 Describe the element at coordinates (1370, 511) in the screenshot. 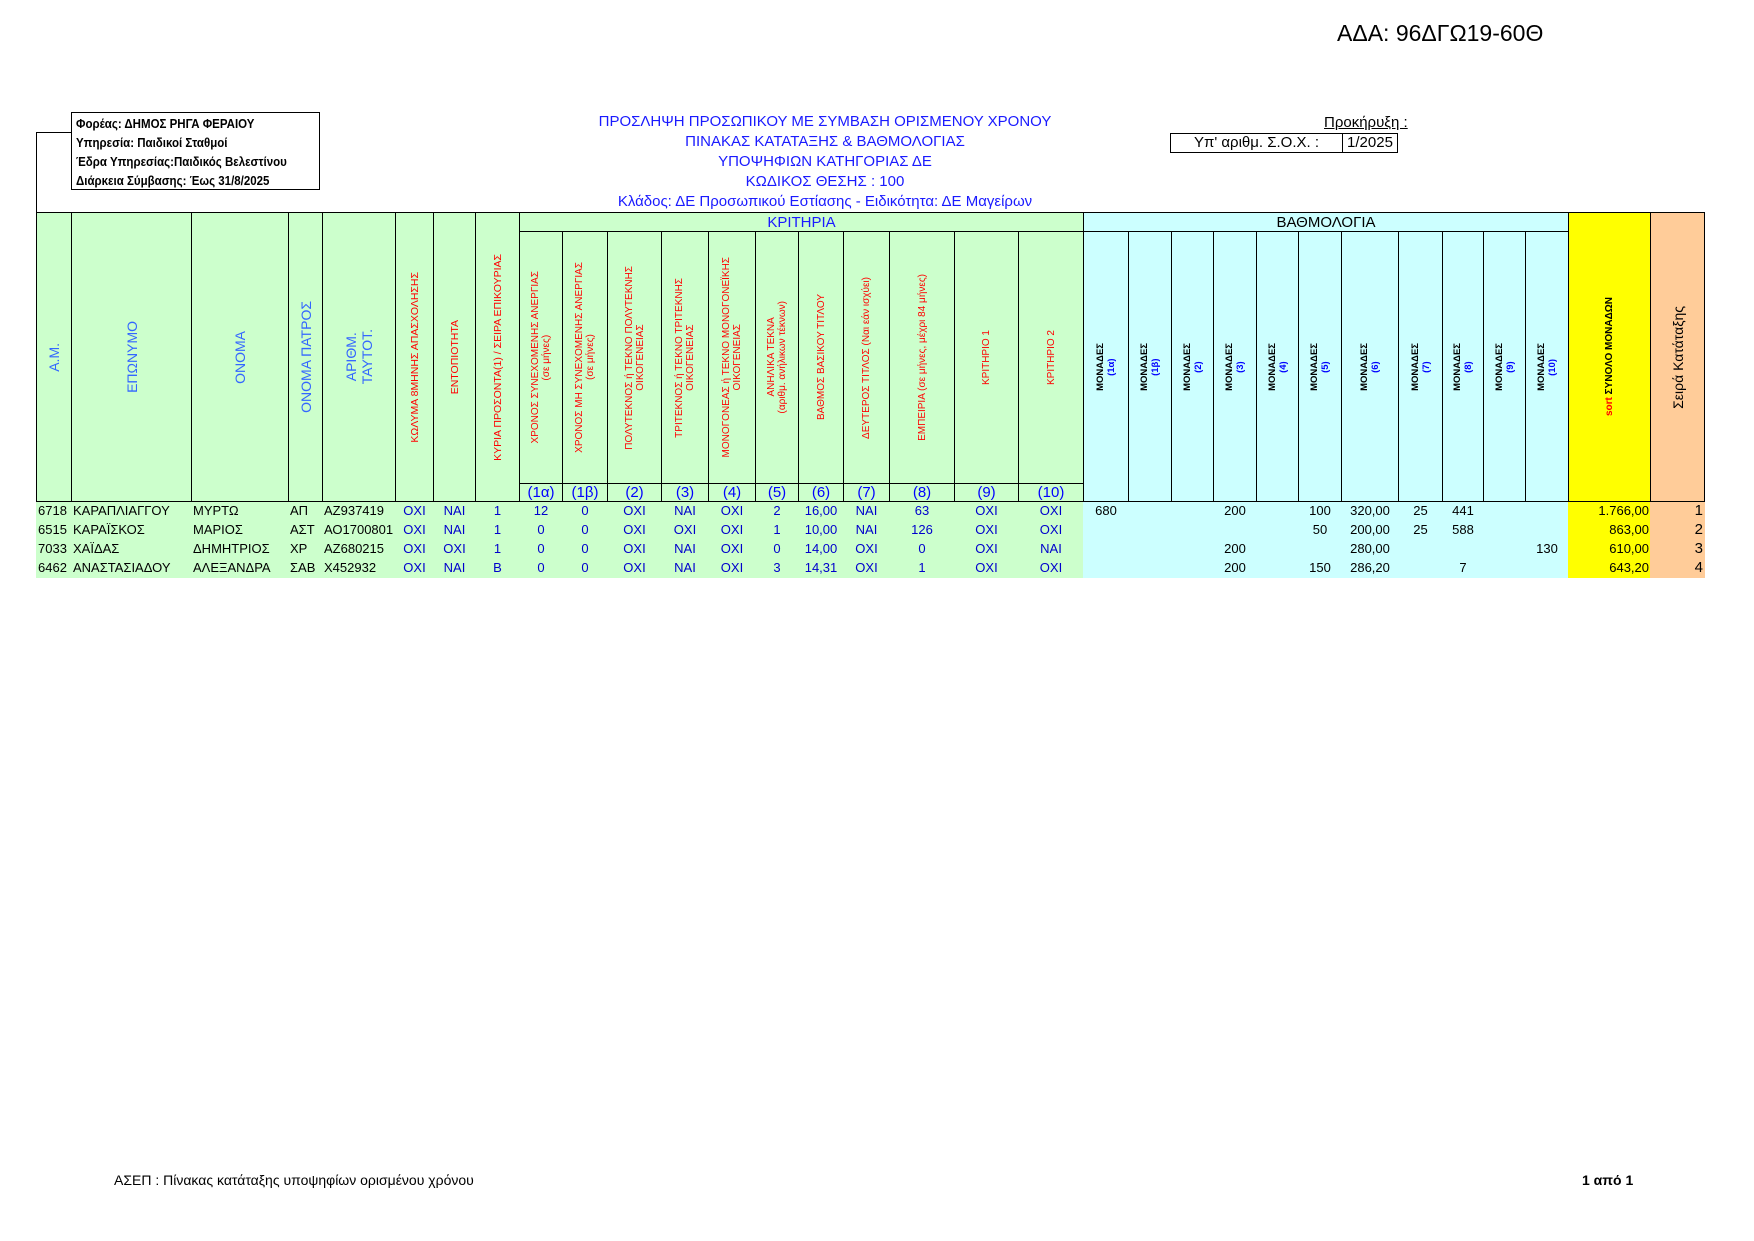

I see `table-cell: 320,00` at that location.